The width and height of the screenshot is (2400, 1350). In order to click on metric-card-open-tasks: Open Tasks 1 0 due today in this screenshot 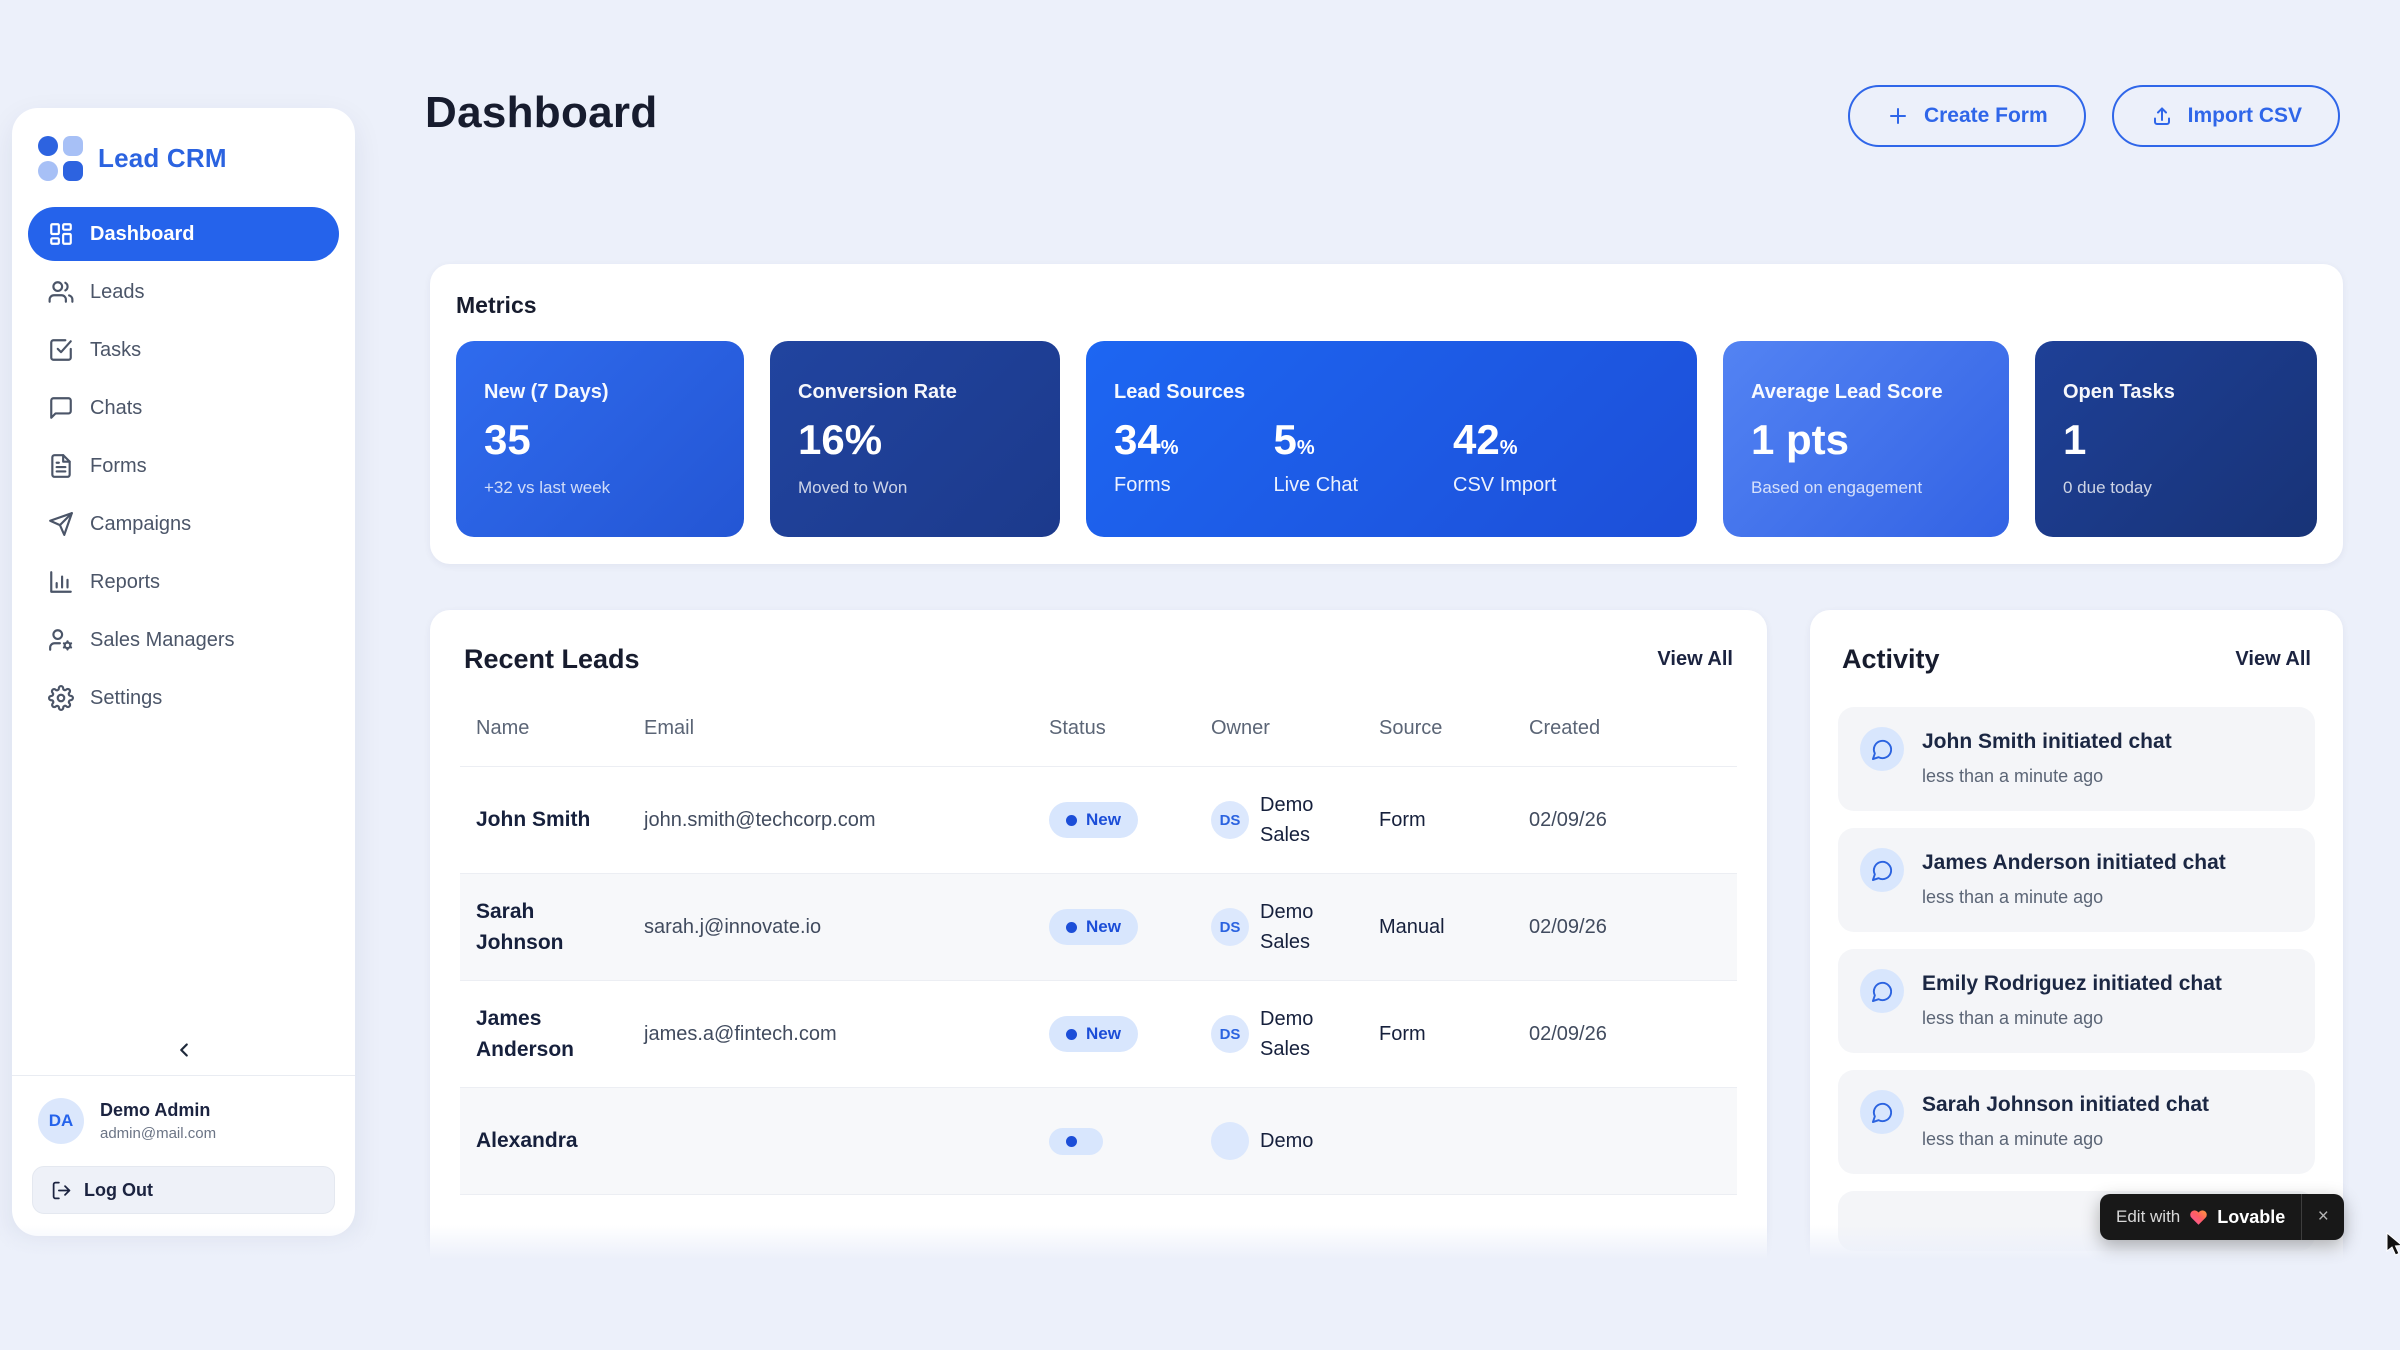, I will do `click(2176, 439)`.